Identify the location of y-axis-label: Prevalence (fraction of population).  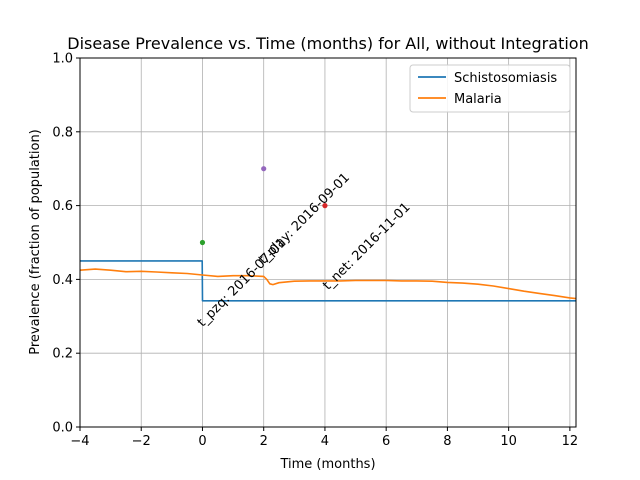
(35, 242).